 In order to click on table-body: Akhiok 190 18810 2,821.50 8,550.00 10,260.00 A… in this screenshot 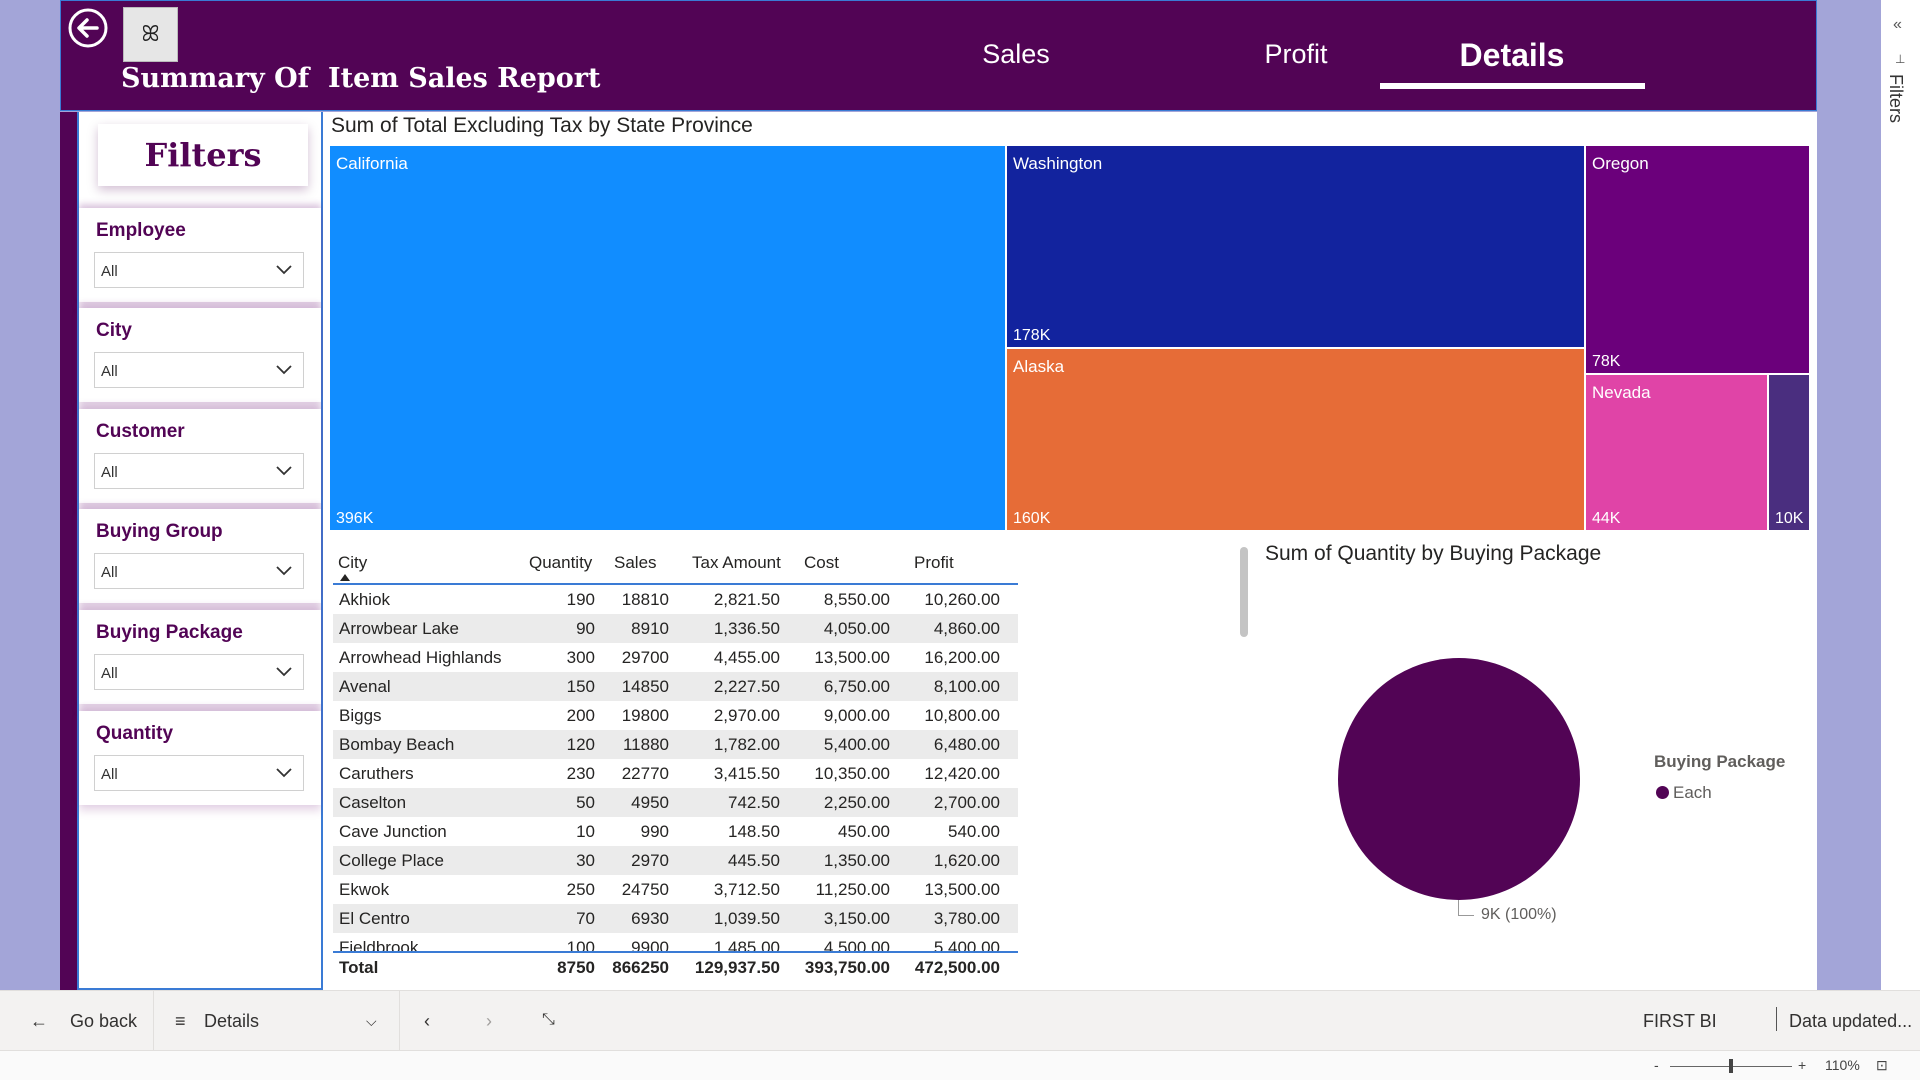, I will do `click(675, 769)`.